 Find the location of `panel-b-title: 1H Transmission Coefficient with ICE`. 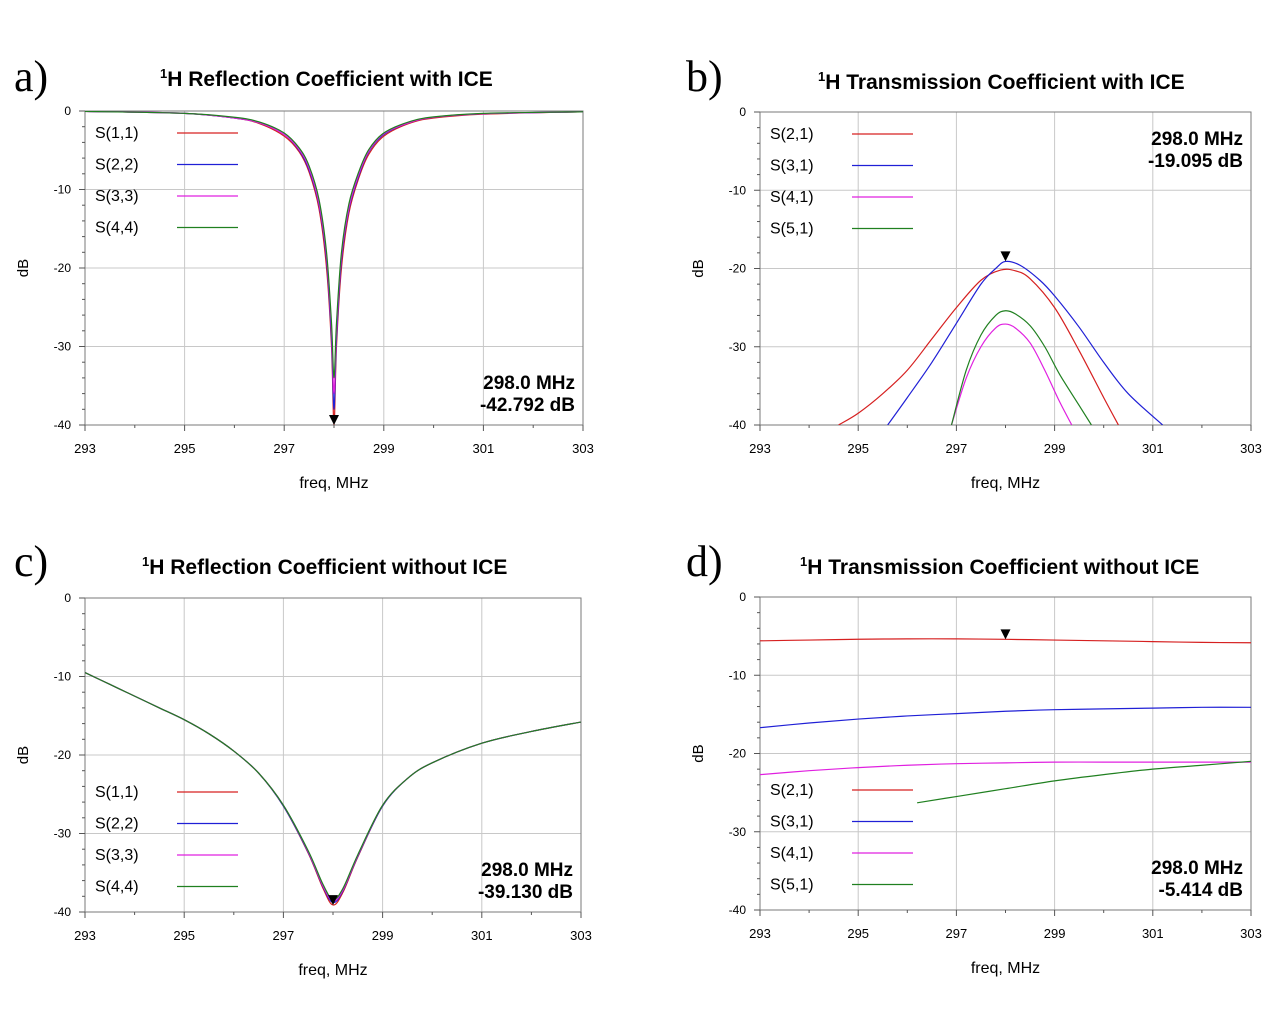

panel-b-title: 1H Transmission Coefficient with ICE is located at coordinates (1001, 82).